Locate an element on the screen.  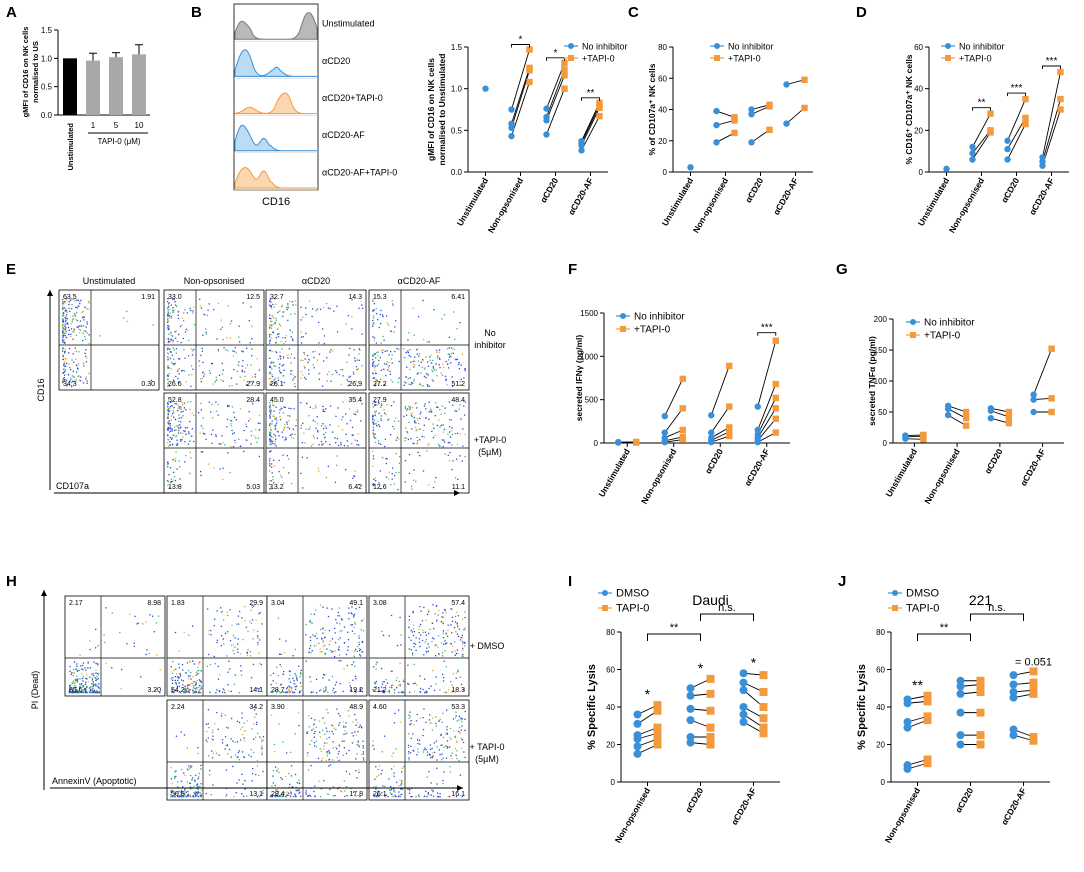
x-category-label: Unstimulated is located at coordinates (473, 202).